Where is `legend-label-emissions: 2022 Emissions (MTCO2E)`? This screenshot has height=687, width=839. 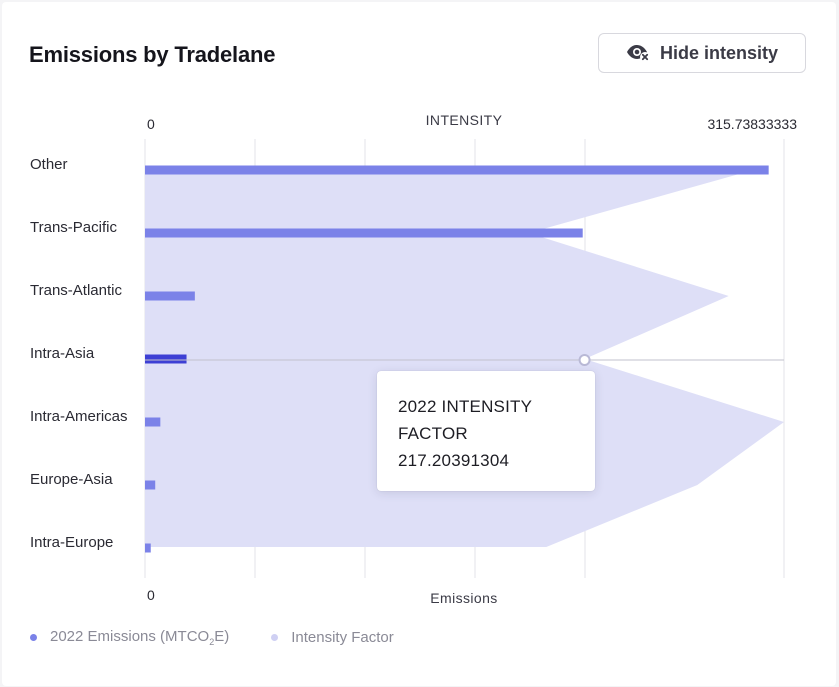
legend-label-emissions: 2022 Emissions (MTCO2E) is located at coordinates (139, 637).